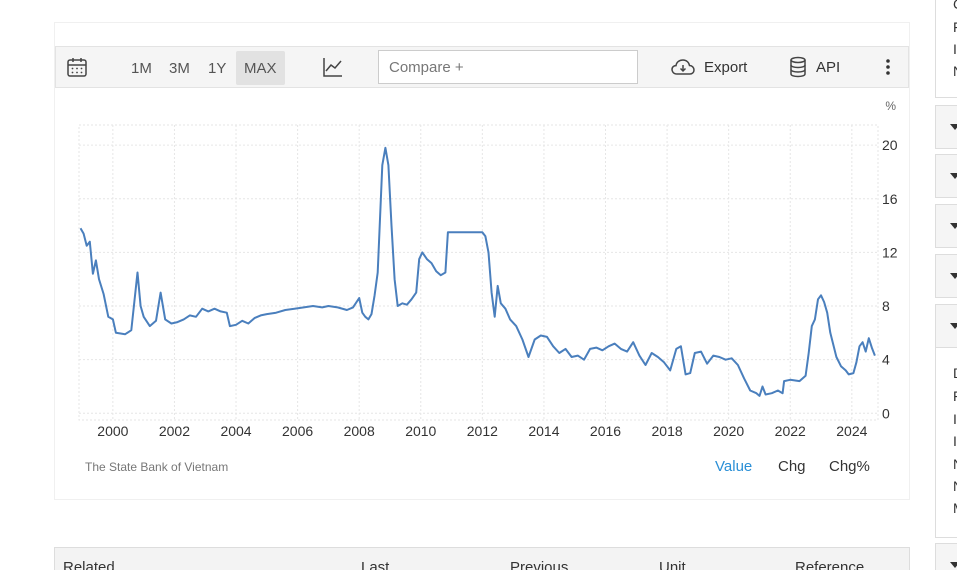 This screenshot has height=570, width=957. Describe the element at coordinates (946, 49) in the screenshot. I see `side-panel-top` at that location.